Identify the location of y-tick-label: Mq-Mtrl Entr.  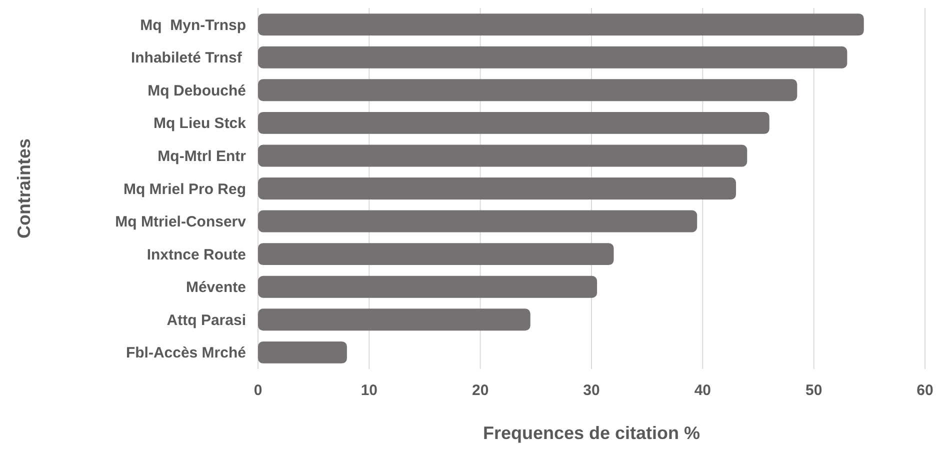
(202, 156).